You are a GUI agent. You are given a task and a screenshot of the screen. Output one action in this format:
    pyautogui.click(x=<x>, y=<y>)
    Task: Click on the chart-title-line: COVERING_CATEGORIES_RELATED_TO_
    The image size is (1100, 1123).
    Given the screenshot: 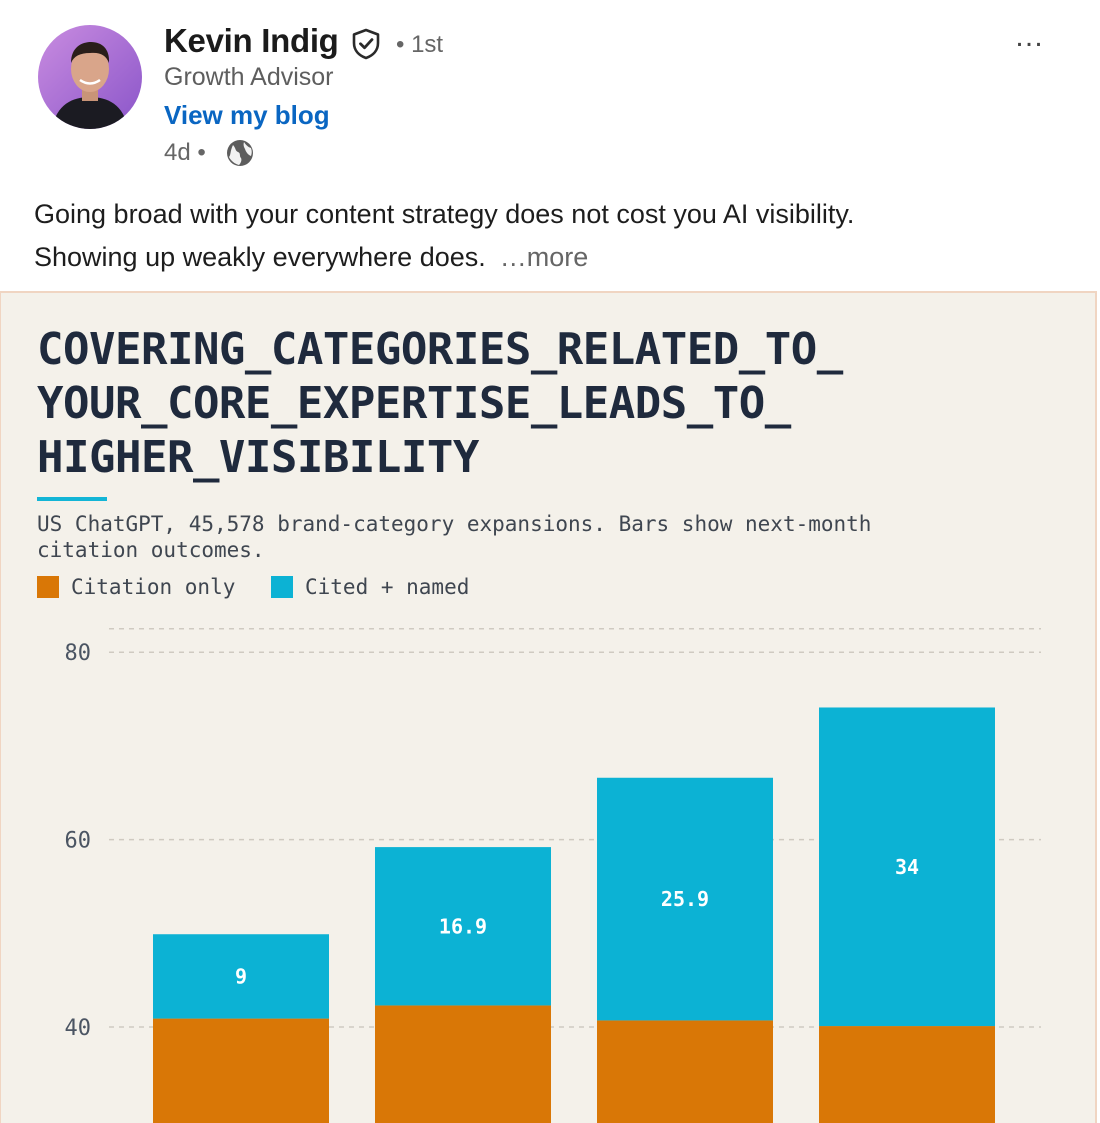 What is the action you would take?
    pyautogui.click(x=440, y=349)
    